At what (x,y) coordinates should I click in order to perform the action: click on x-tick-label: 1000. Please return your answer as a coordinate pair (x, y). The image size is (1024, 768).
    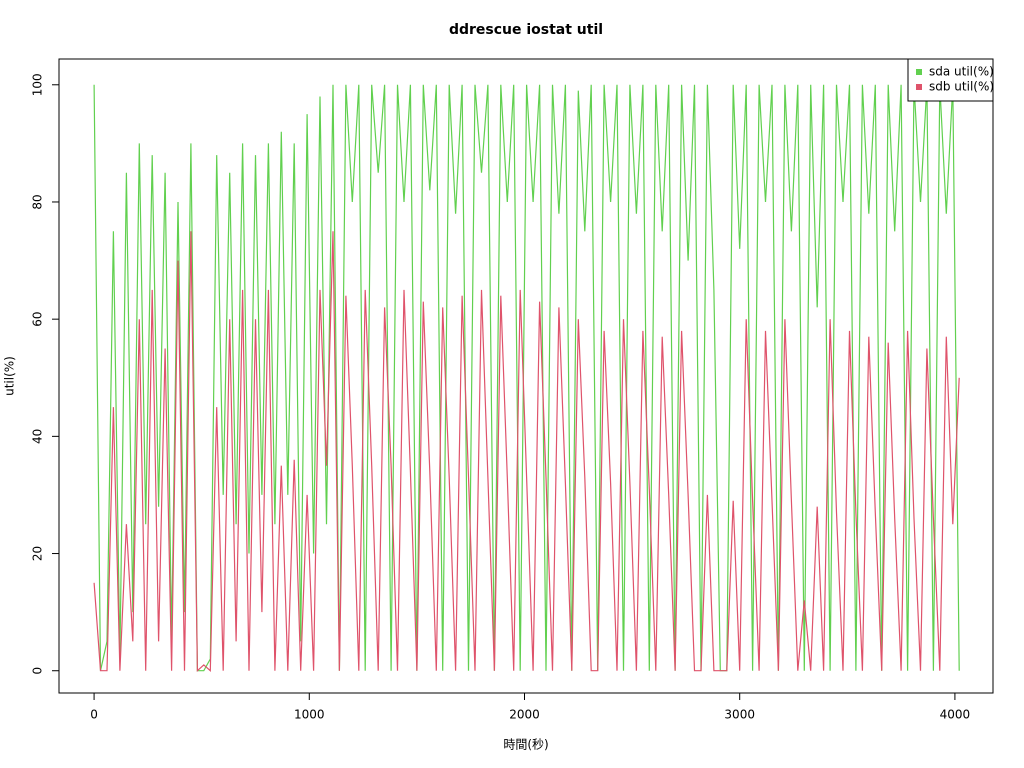
    Looking at the image, I should click on (309, 715).